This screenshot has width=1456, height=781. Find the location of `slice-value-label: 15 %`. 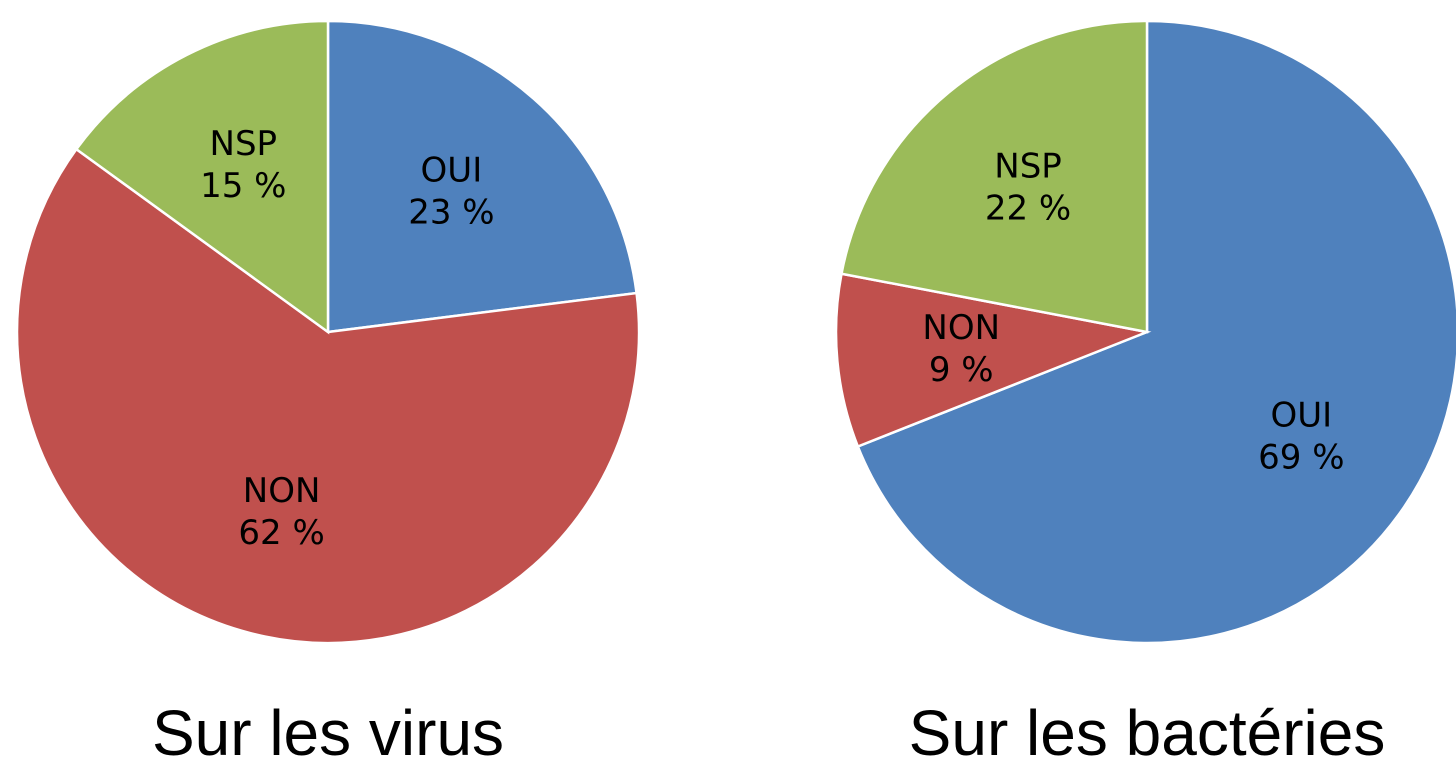

slice-value-label: 15 % is located at coordinates (243, 186).